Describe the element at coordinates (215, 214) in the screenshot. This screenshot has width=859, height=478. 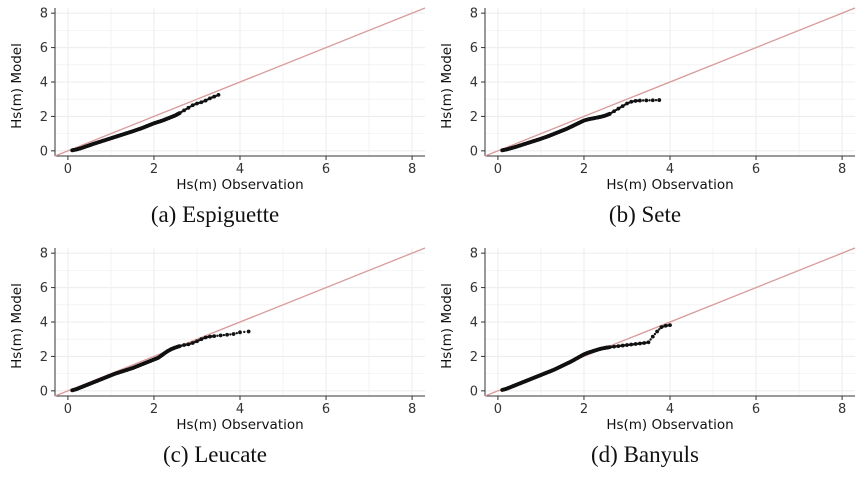
I see `caption-a: (a) Espiguette` at that location.